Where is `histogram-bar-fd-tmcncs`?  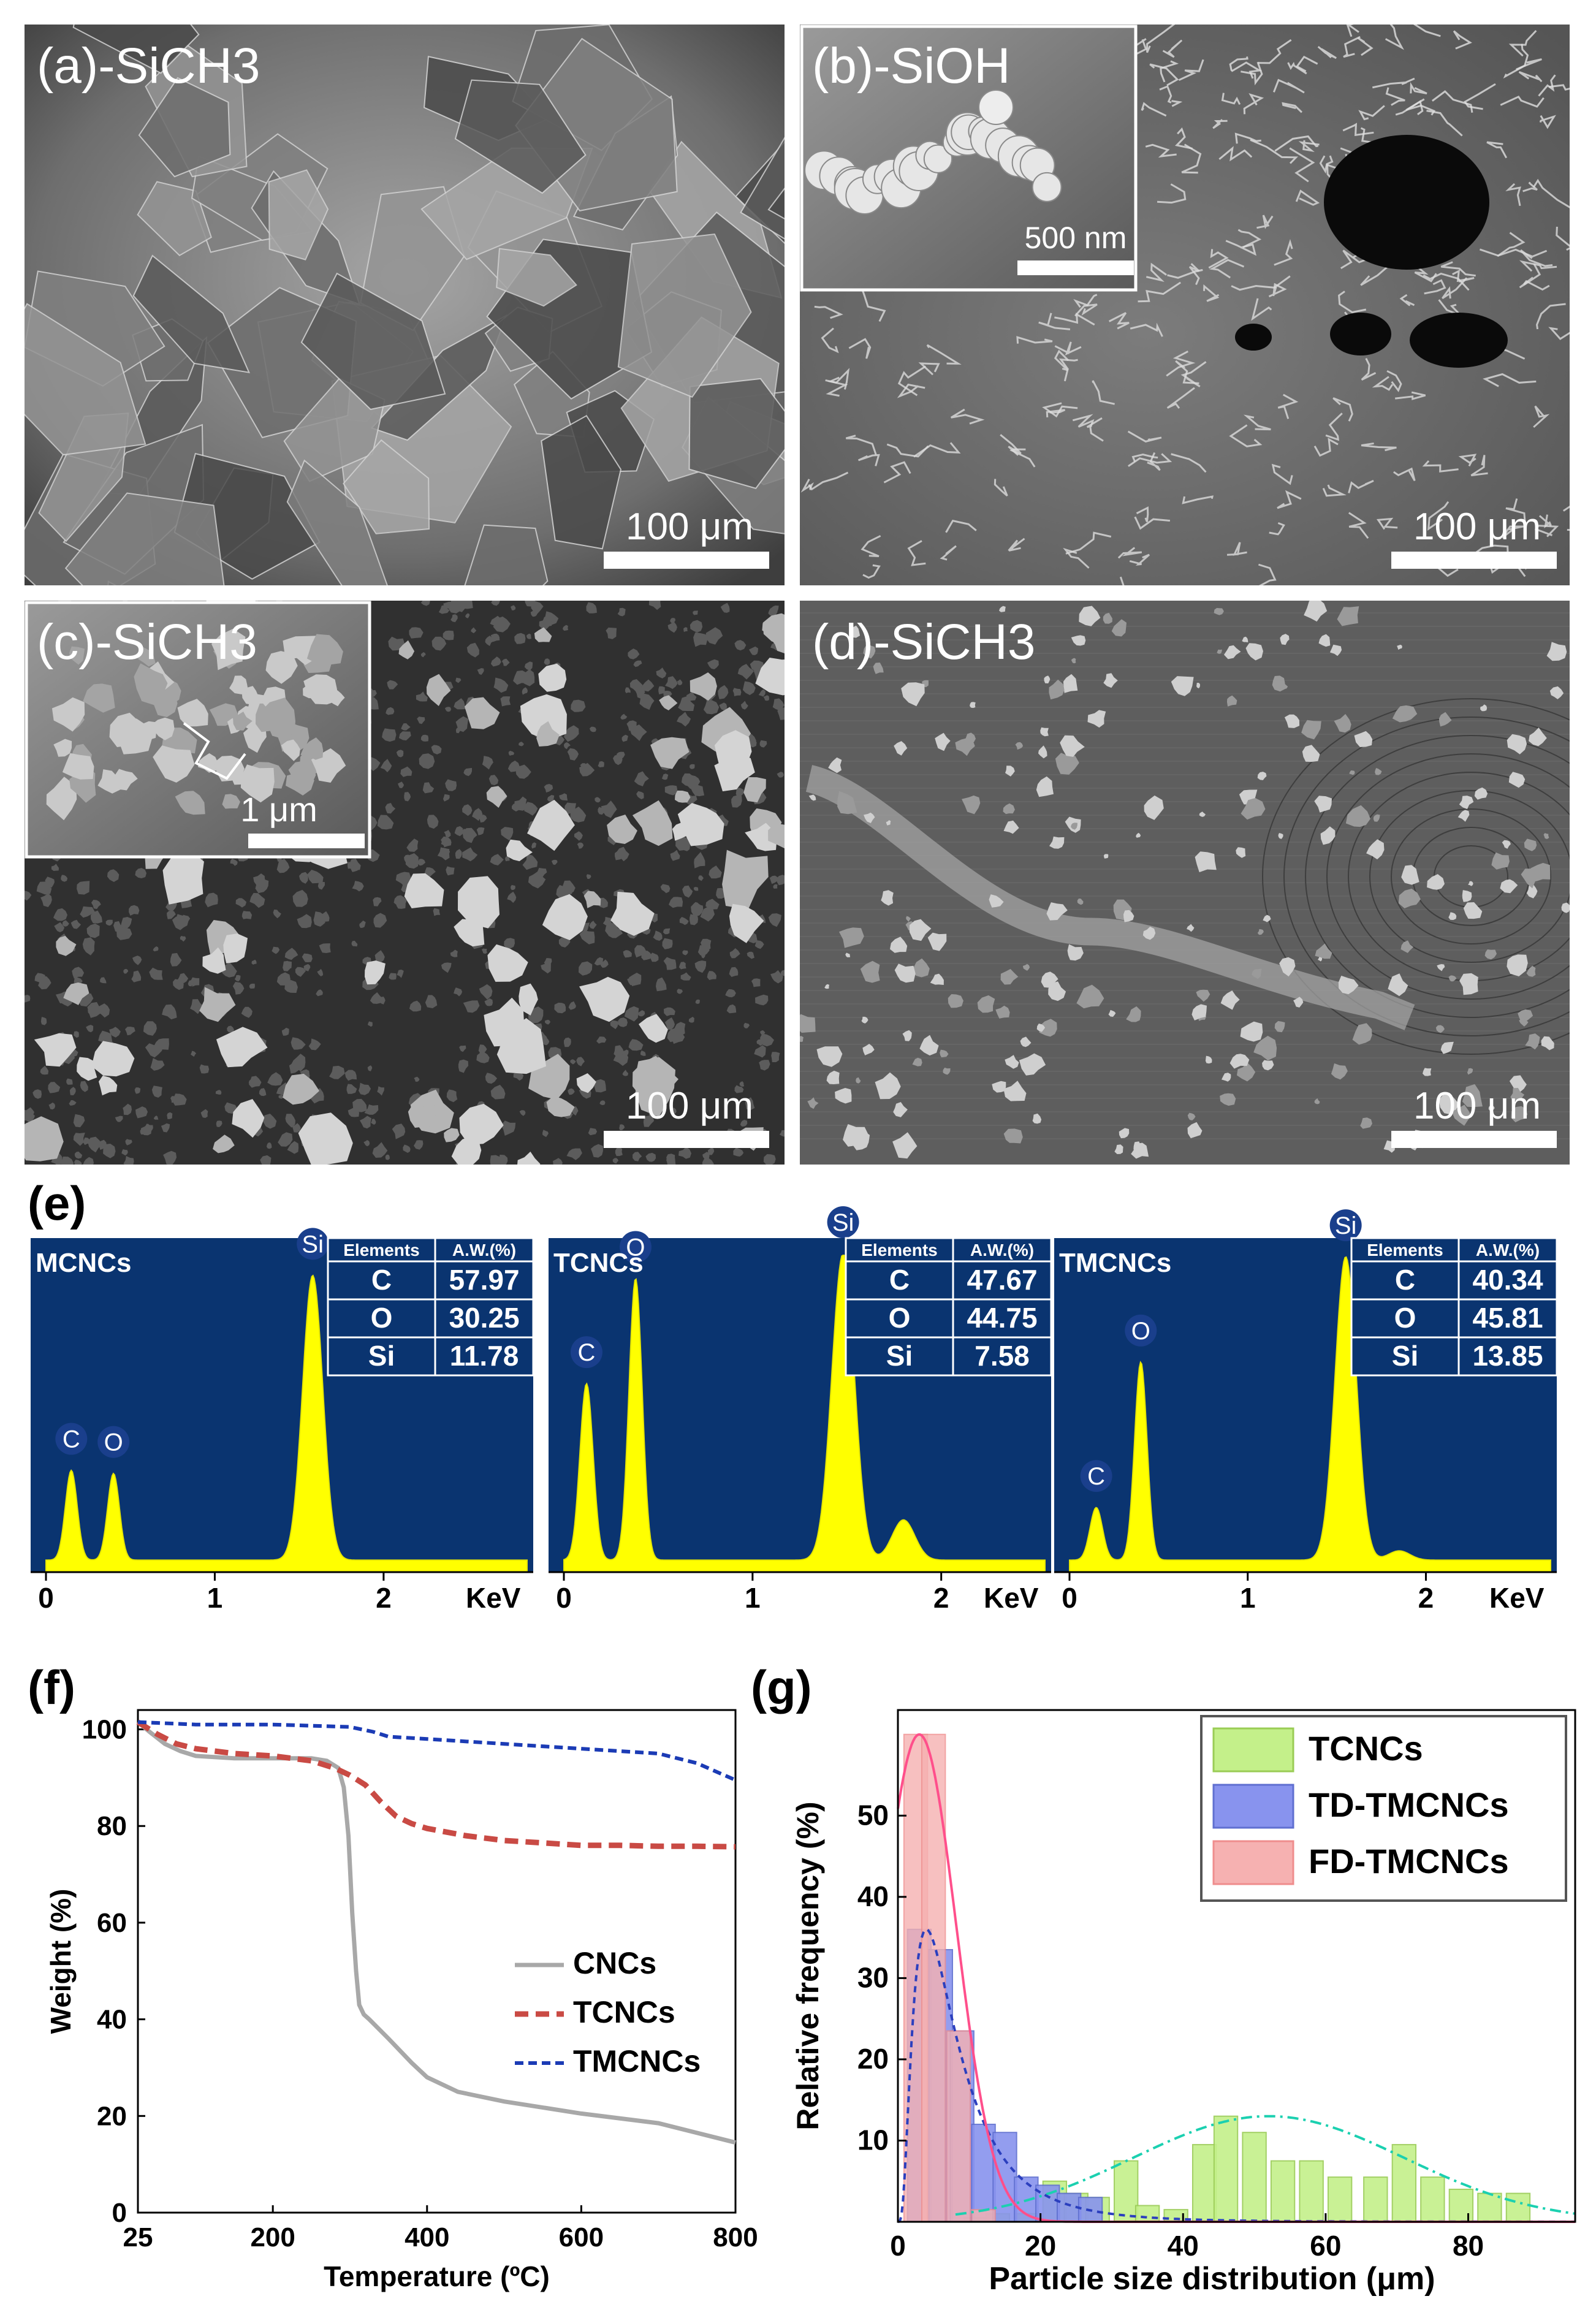
histogram-bar-fd-tmcncs is located at coordinates (933, 1978).